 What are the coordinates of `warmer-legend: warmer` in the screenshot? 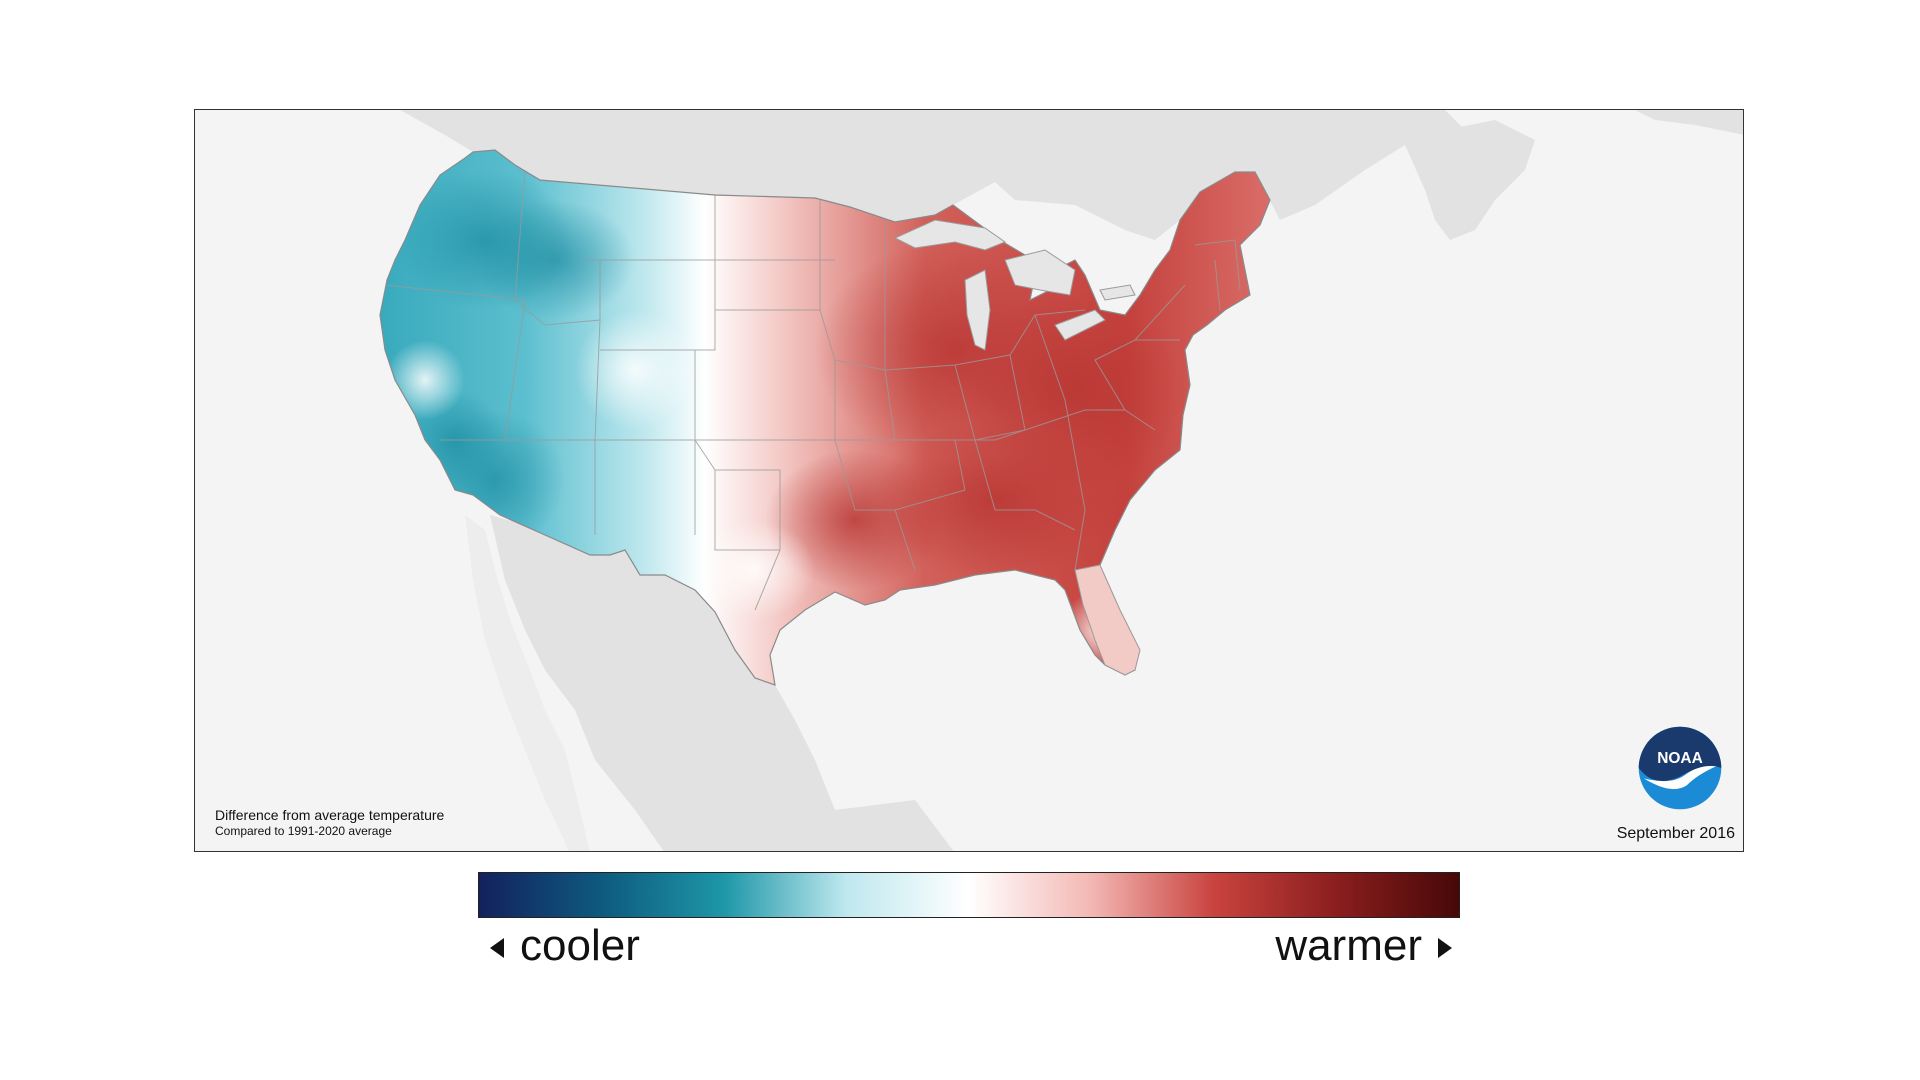 It's located at (1363, 946).